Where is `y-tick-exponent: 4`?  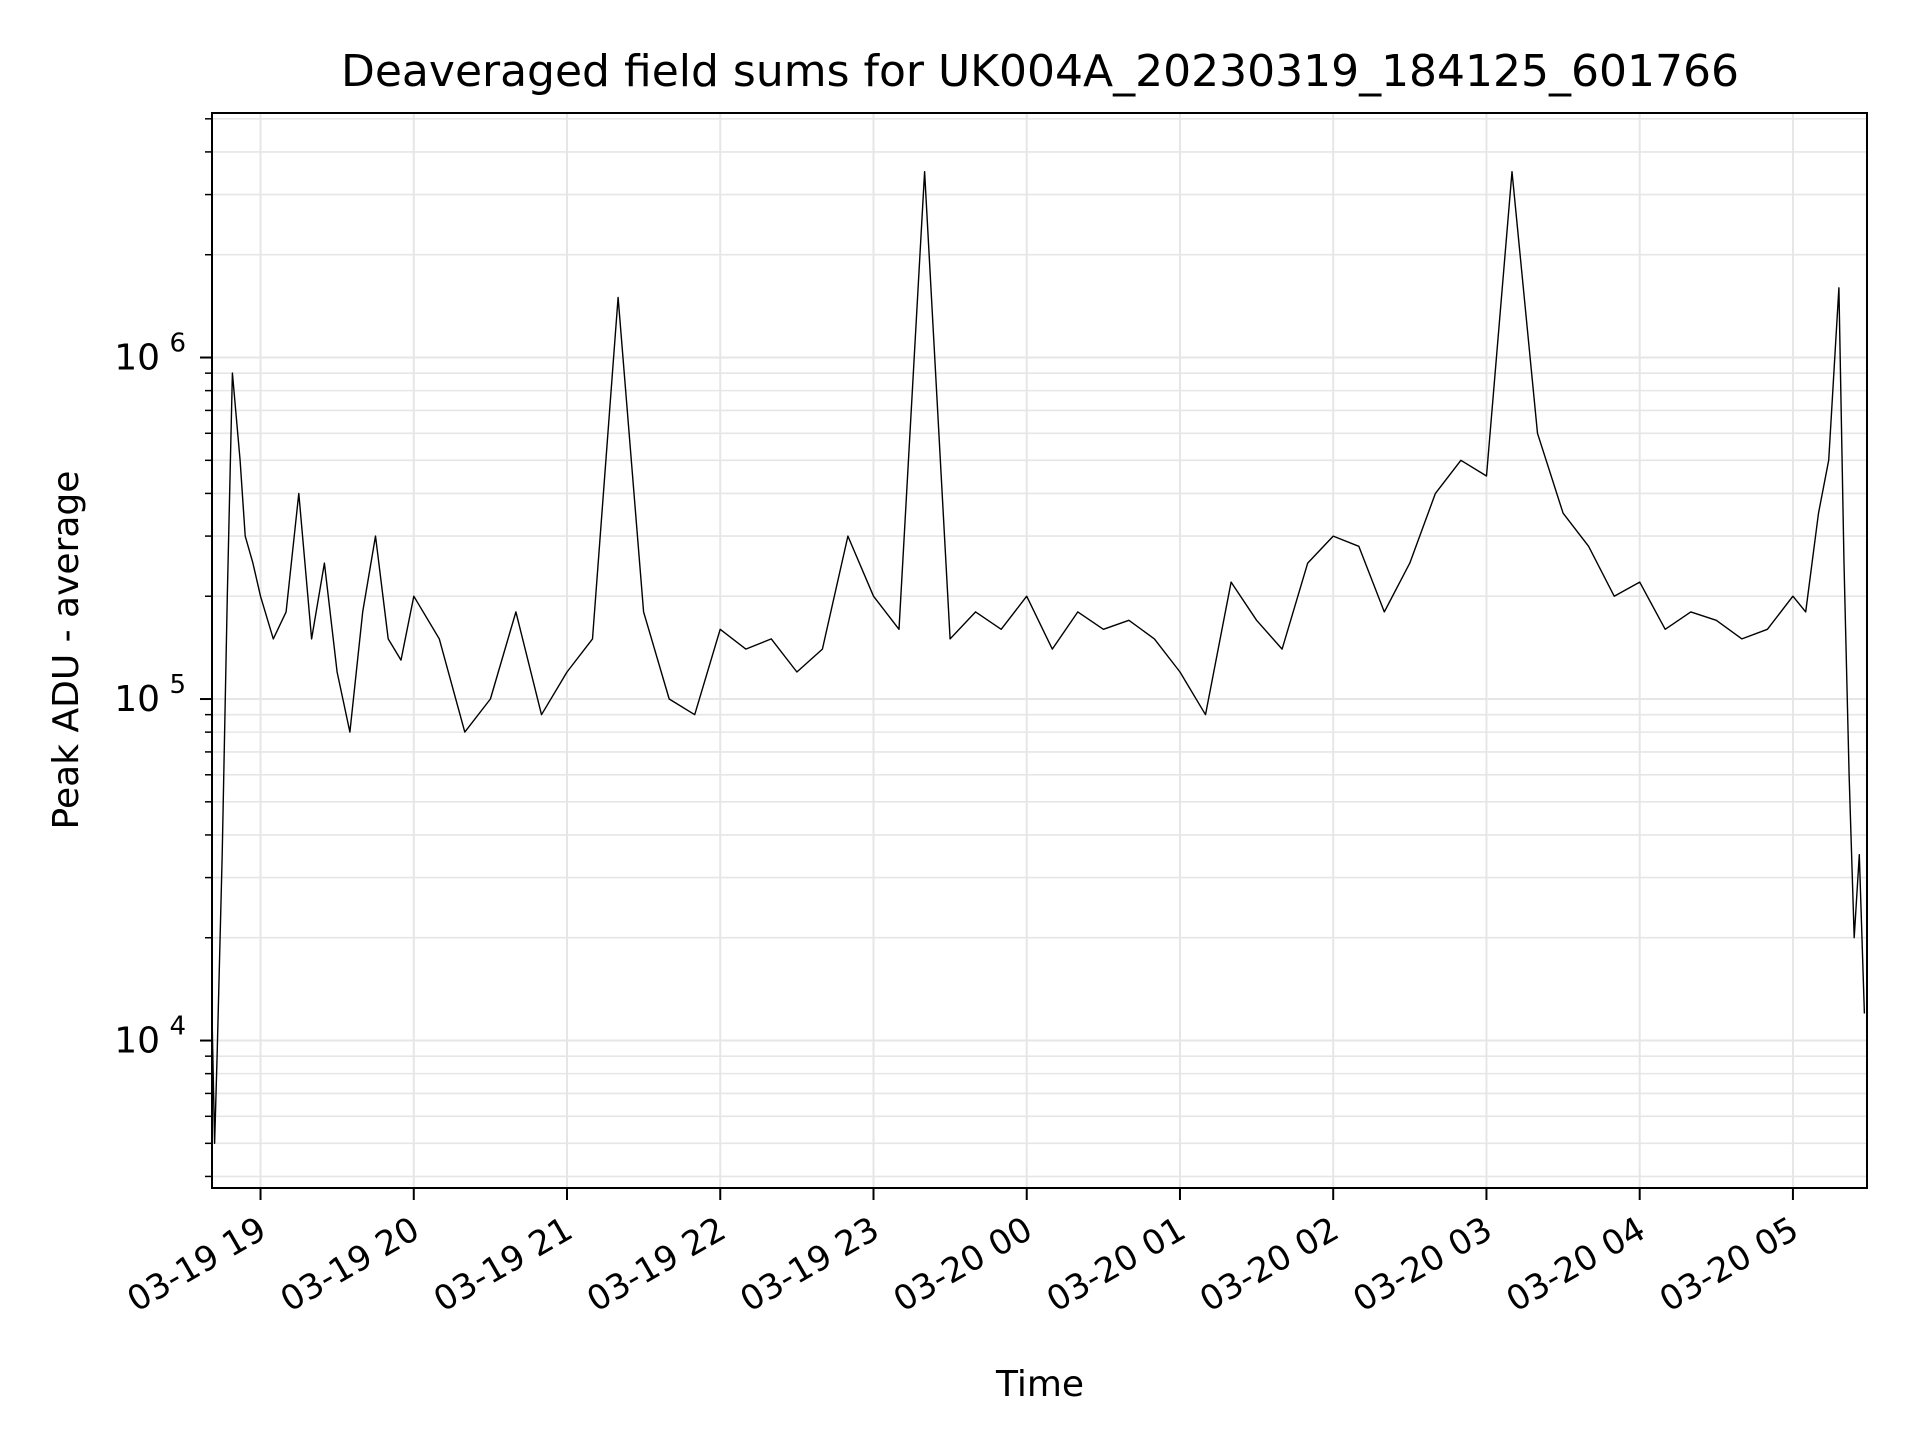 y-tick-exponent: 4 is located at coordinates (177, 1027).